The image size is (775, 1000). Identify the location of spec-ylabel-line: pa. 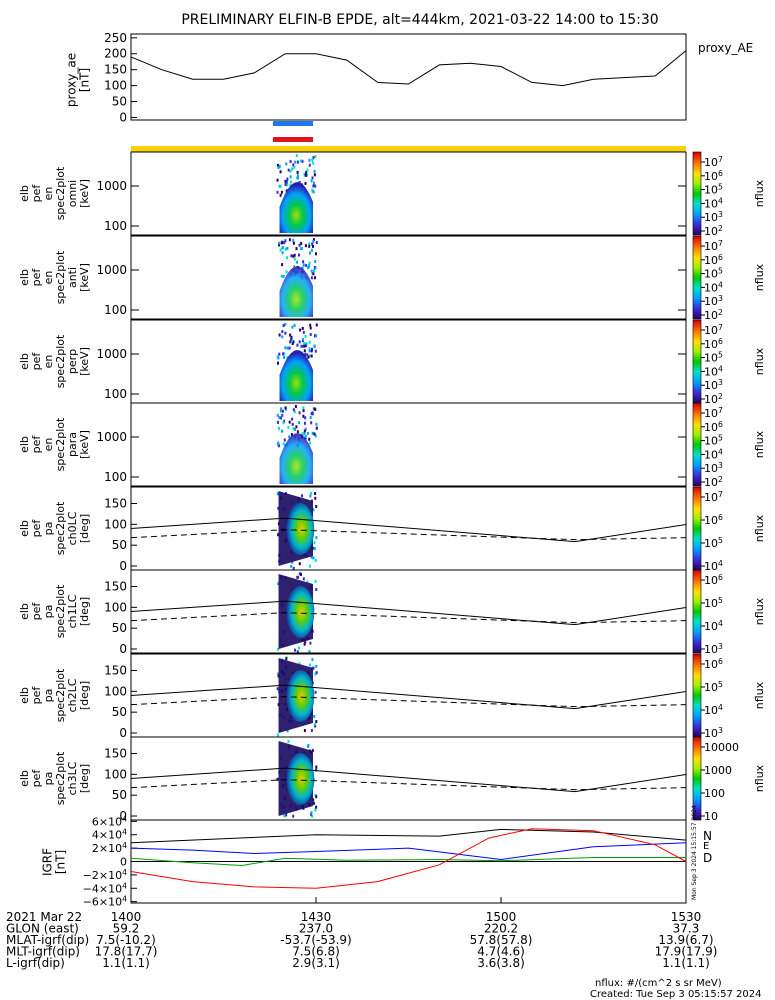
(48, 779).